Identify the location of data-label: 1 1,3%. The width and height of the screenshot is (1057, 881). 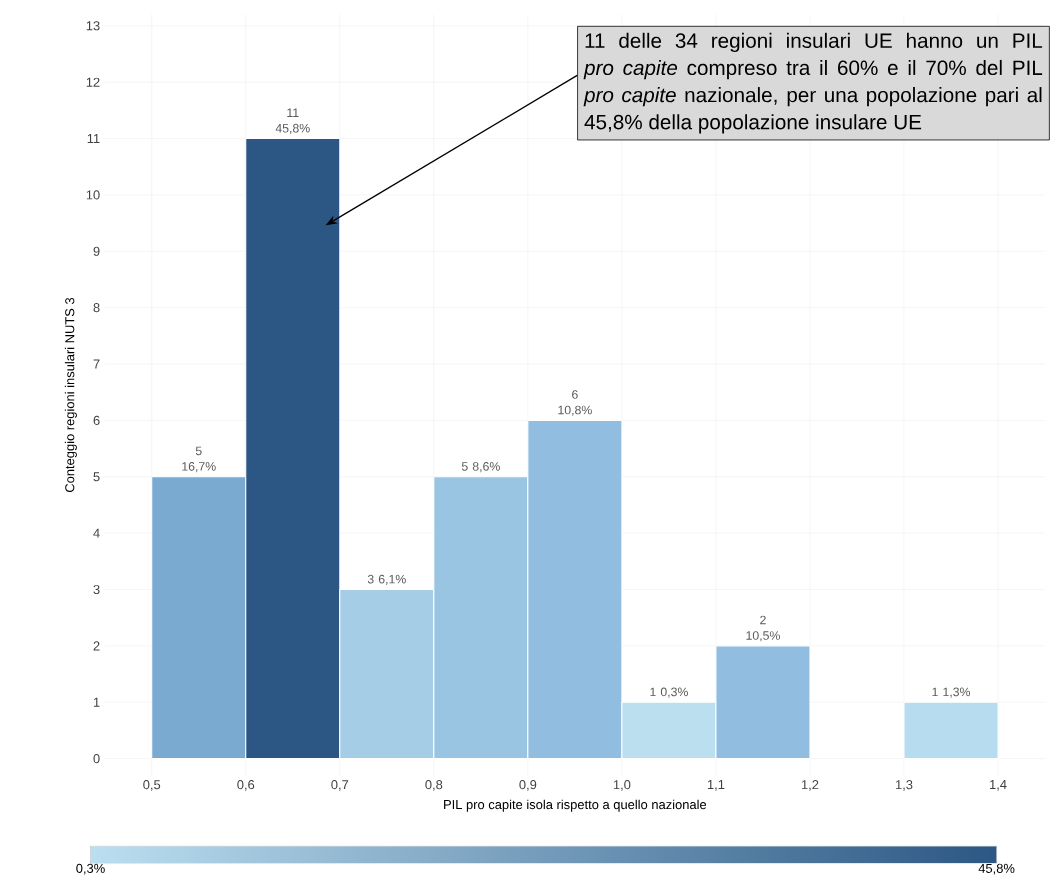
(951, 692).